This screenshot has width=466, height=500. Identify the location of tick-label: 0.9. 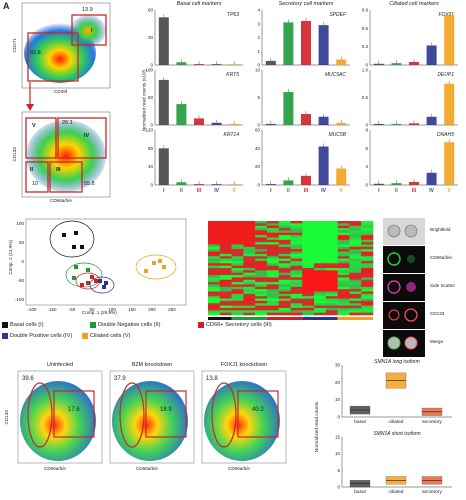
(365, 10).